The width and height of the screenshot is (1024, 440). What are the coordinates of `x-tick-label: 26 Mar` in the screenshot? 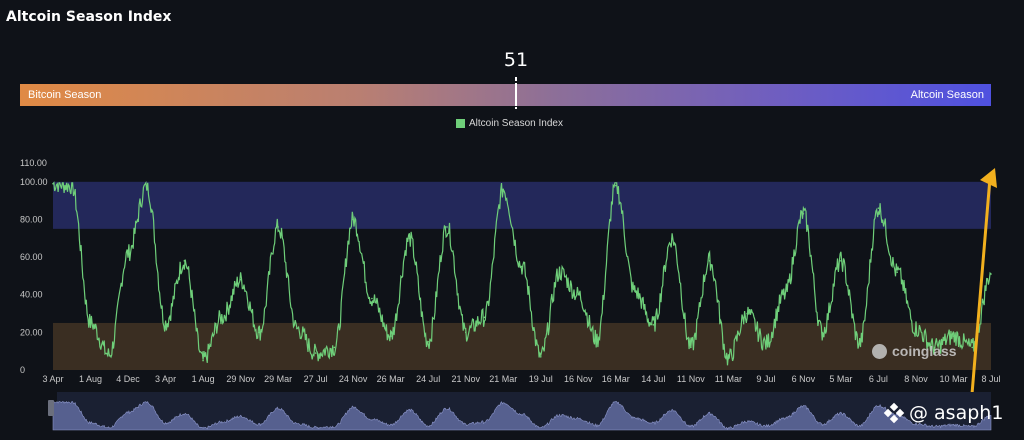 It's located at (391, 379).